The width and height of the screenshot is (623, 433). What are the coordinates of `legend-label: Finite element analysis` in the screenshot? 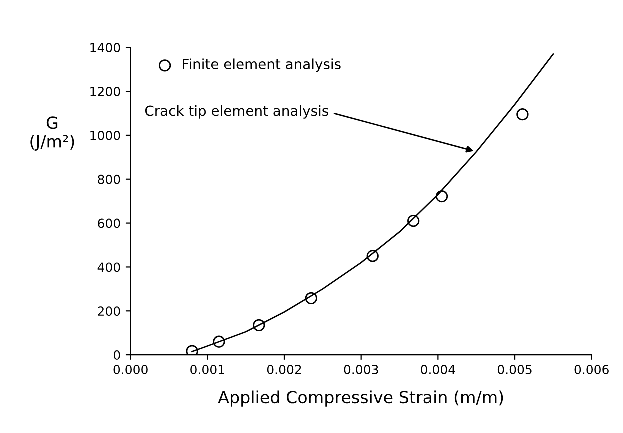 It's located at (262, 65).